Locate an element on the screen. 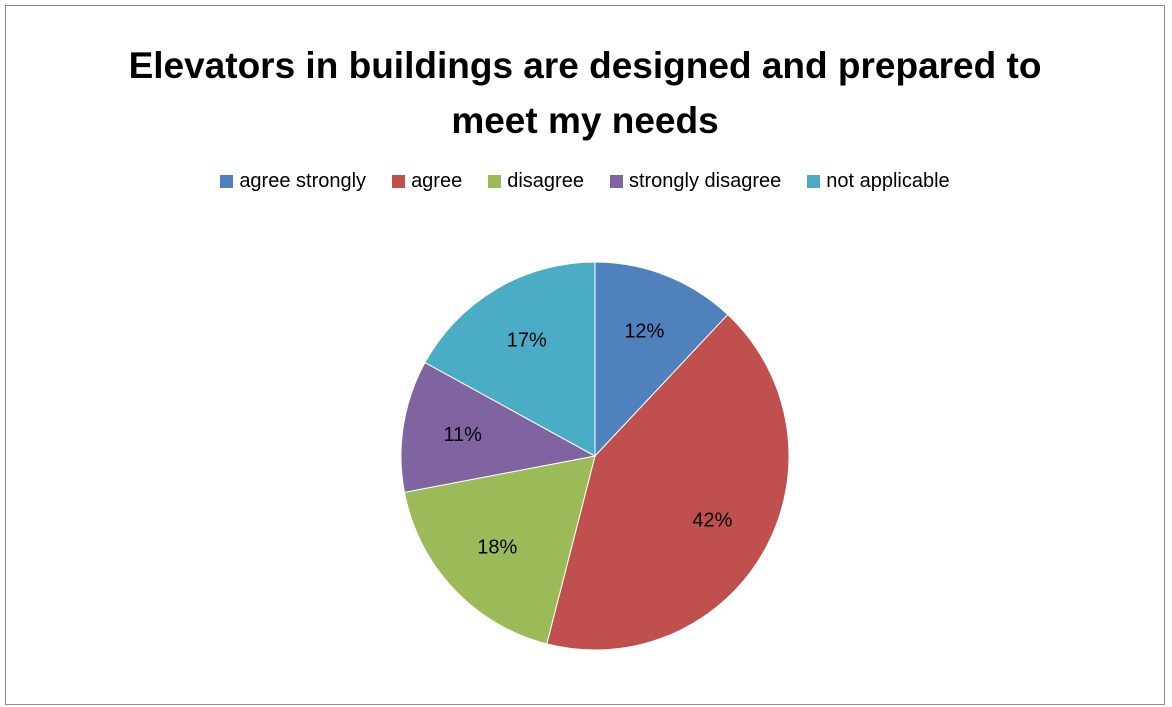 The height and width of the screenshot is (707, 1172). legend-item-disagree: disagree is located at coordinates (536, 181).